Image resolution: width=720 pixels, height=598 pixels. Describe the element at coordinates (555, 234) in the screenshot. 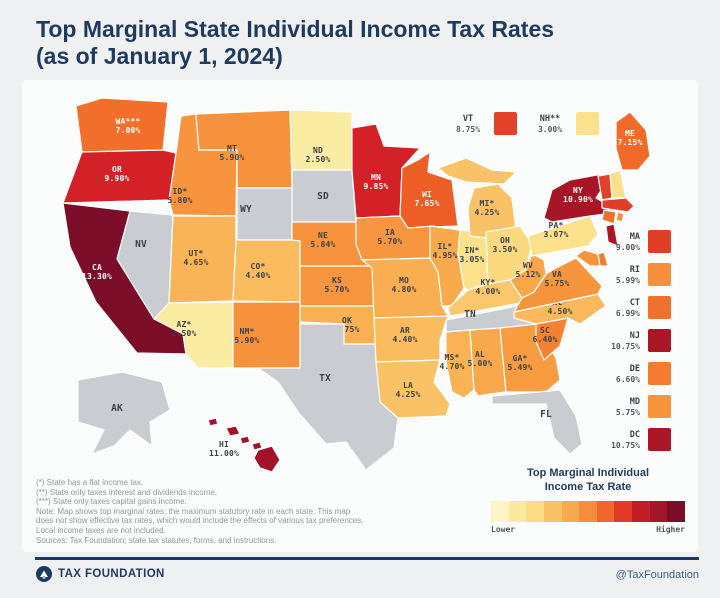

I see `state-rate-pa: 3.07%` at that location.